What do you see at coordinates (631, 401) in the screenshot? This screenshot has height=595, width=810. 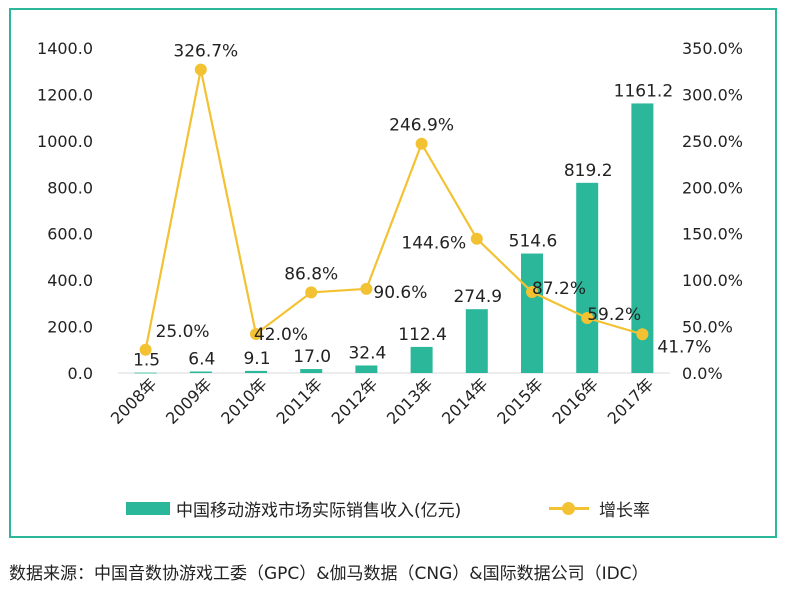 I see `x-category-label: 2017年` at bounding box center [631, 401].